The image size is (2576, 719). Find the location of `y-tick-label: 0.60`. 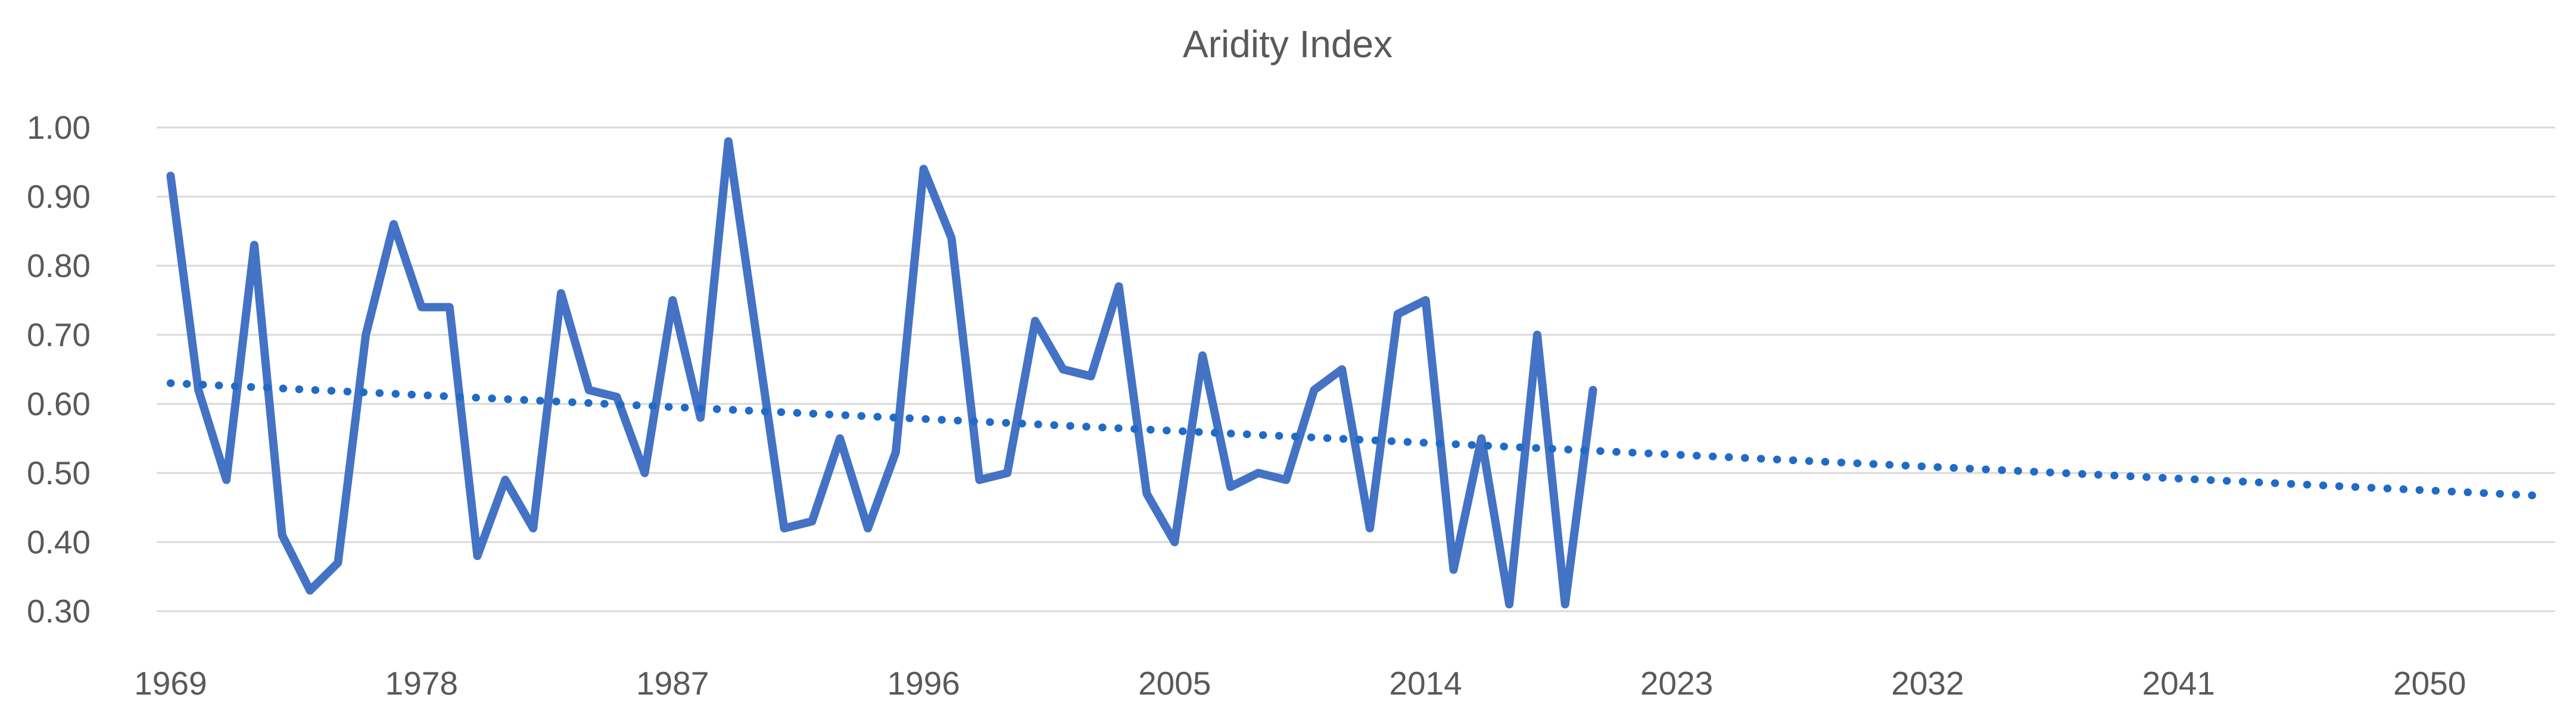

y-tick-label: 0.60 is located at coordinates (59, 403).